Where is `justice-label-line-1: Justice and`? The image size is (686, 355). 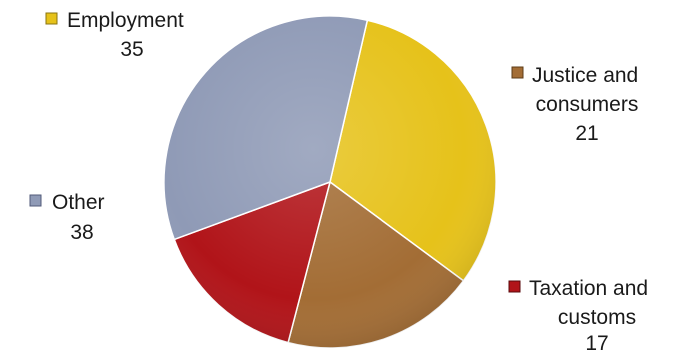
justice-label-line-1: Justice and is located at coordinates (585, 75).